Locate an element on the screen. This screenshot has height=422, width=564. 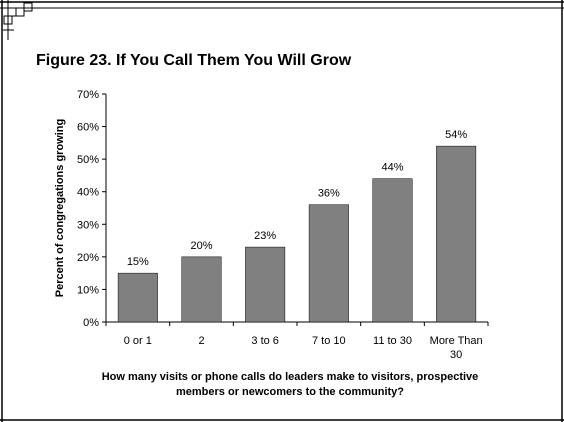
y-tick-label: 60% is located at coordinates (88, 128).